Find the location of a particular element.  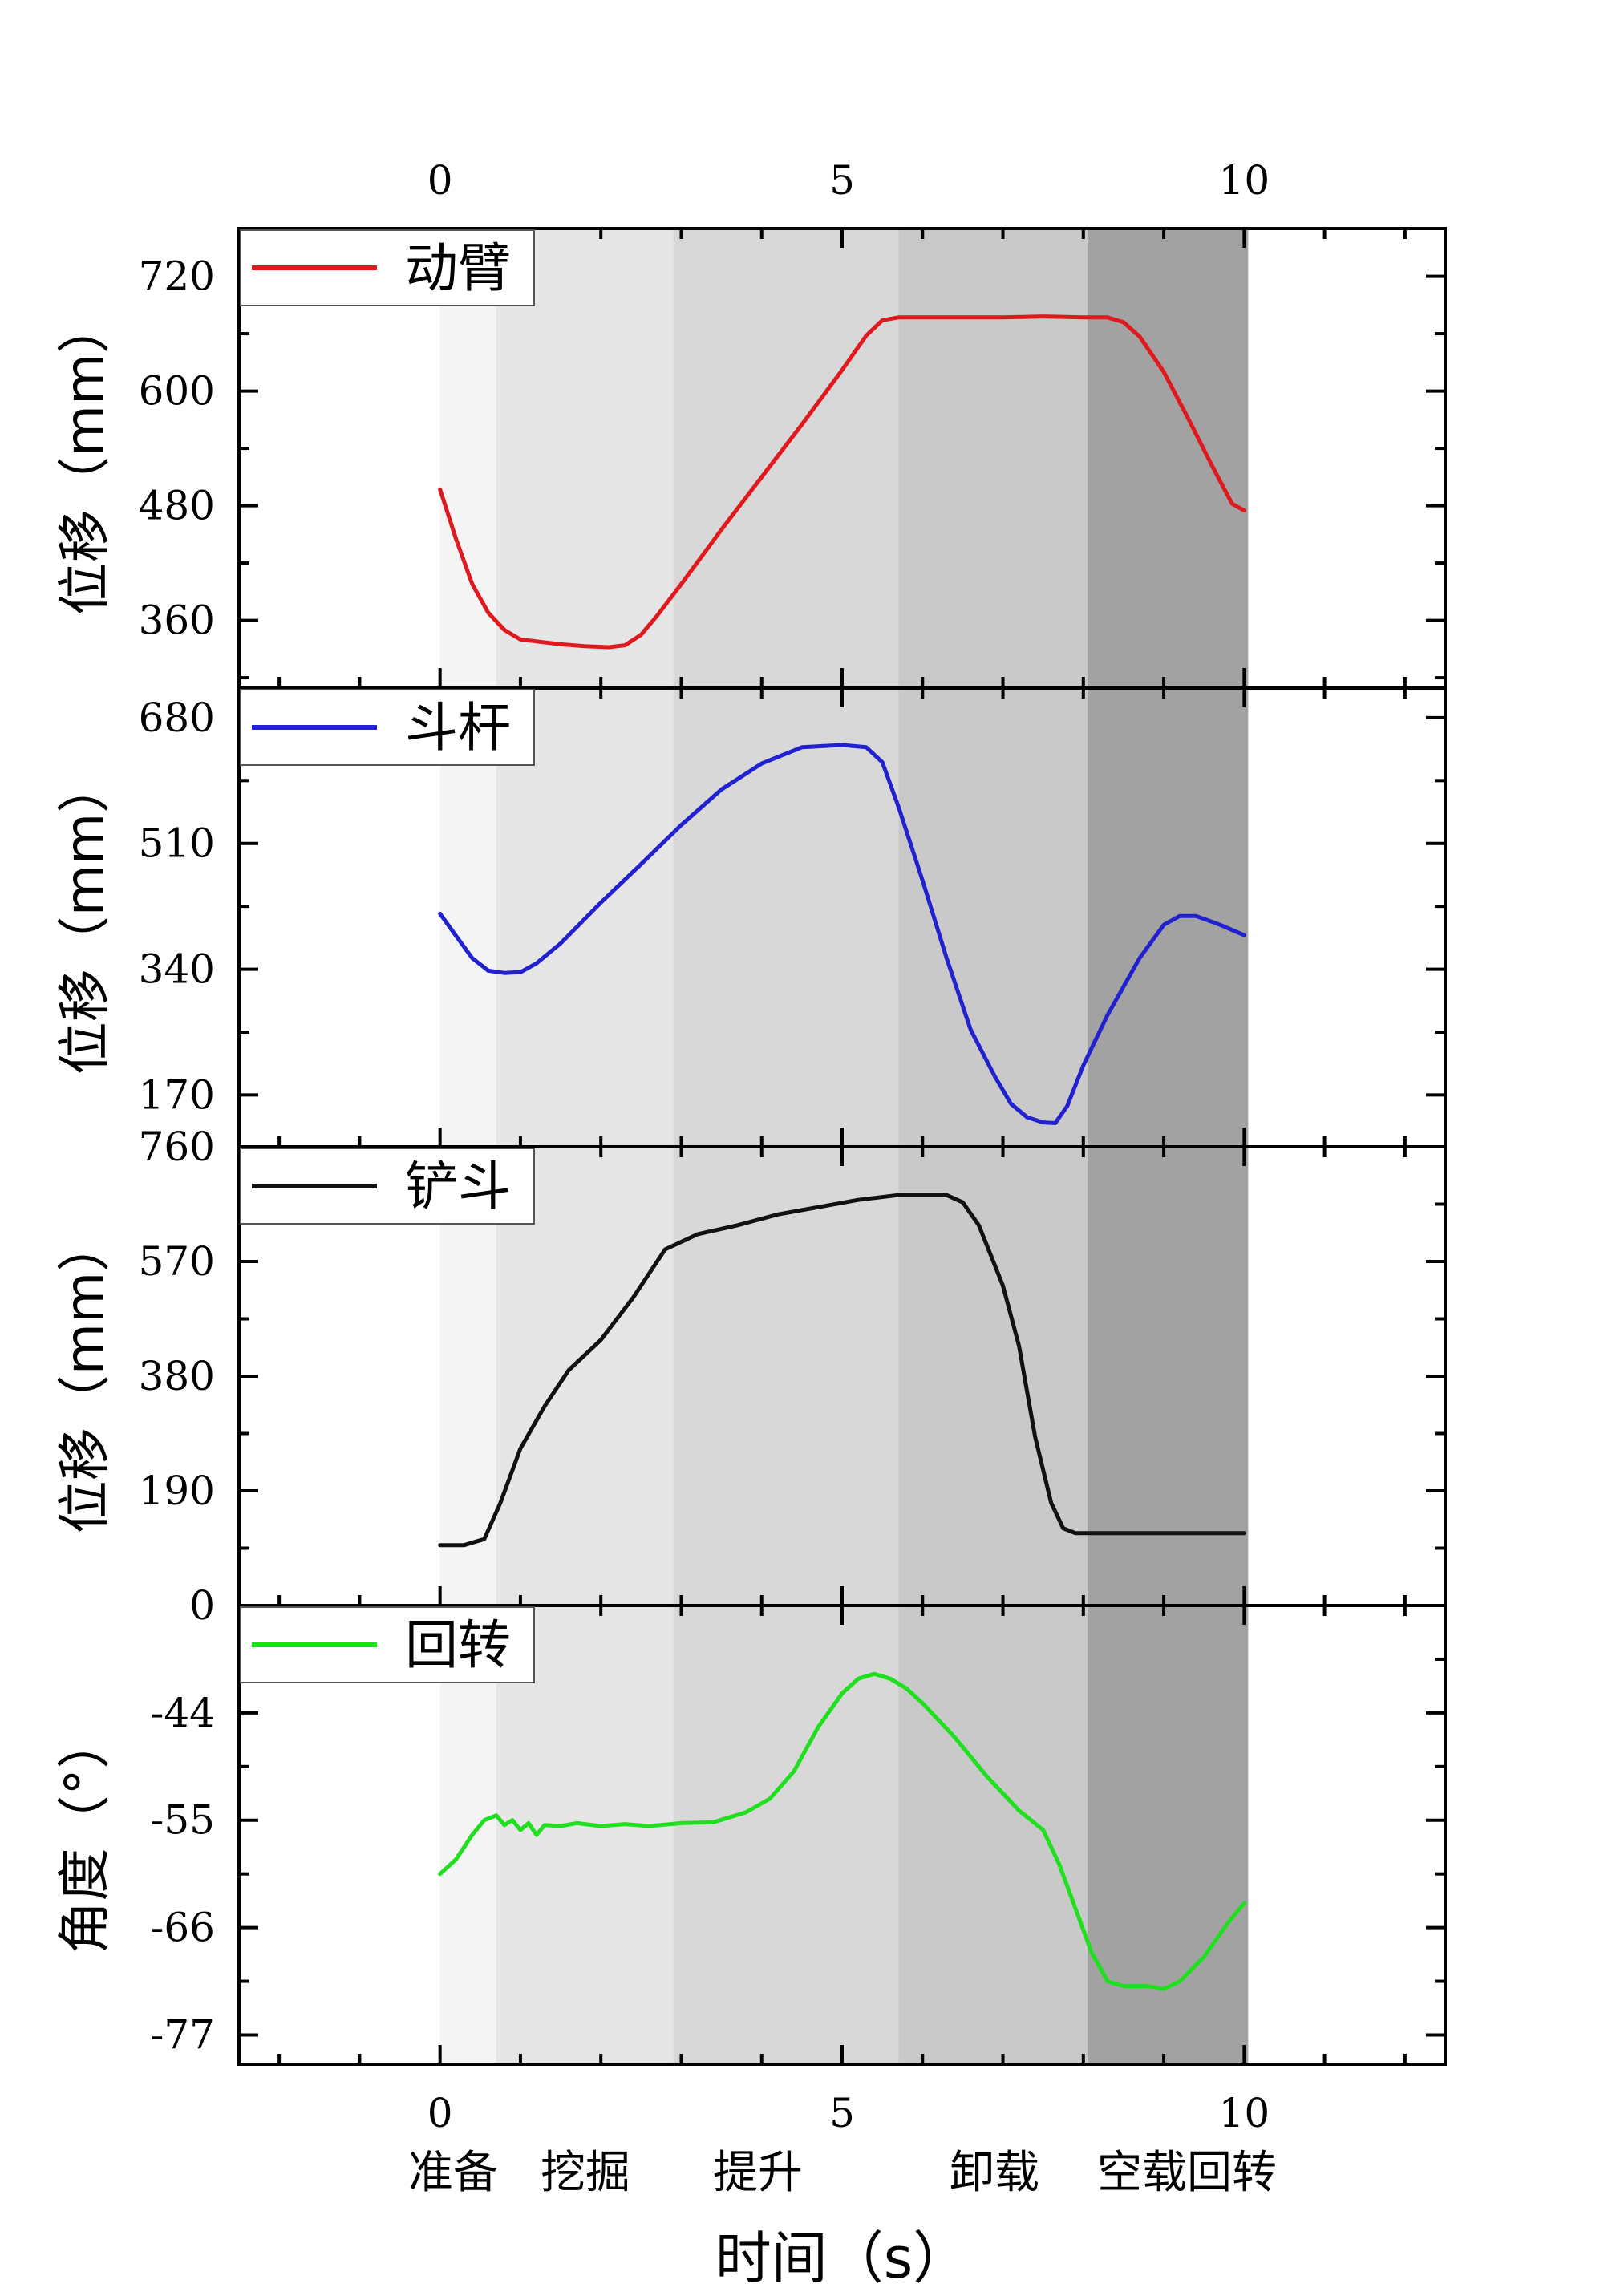

legend-label-4: 回转 is located at coordinates (458, 1645).